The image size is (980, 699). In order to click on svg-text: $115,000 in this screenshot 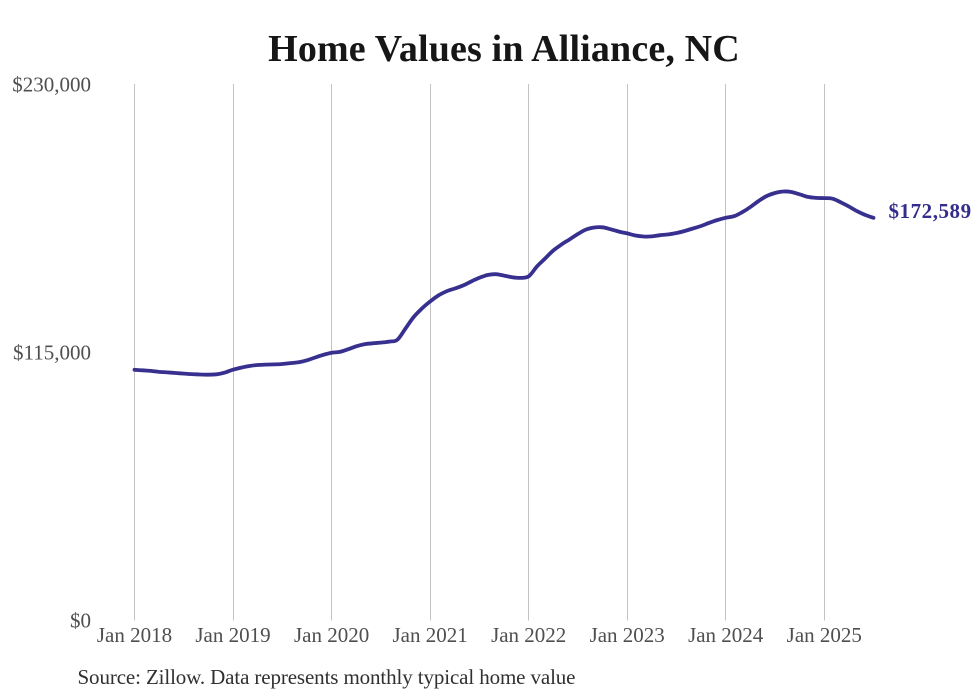, I will do `click(52, 353)`.